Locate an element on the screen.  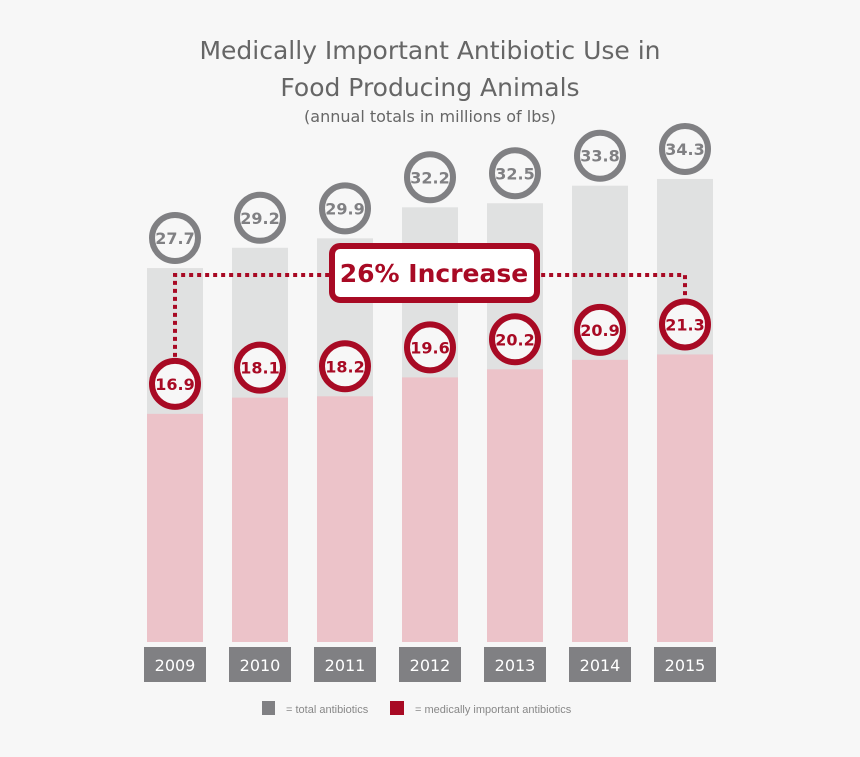
total-data-label: 29.9 is located at coordinates (344, 208).